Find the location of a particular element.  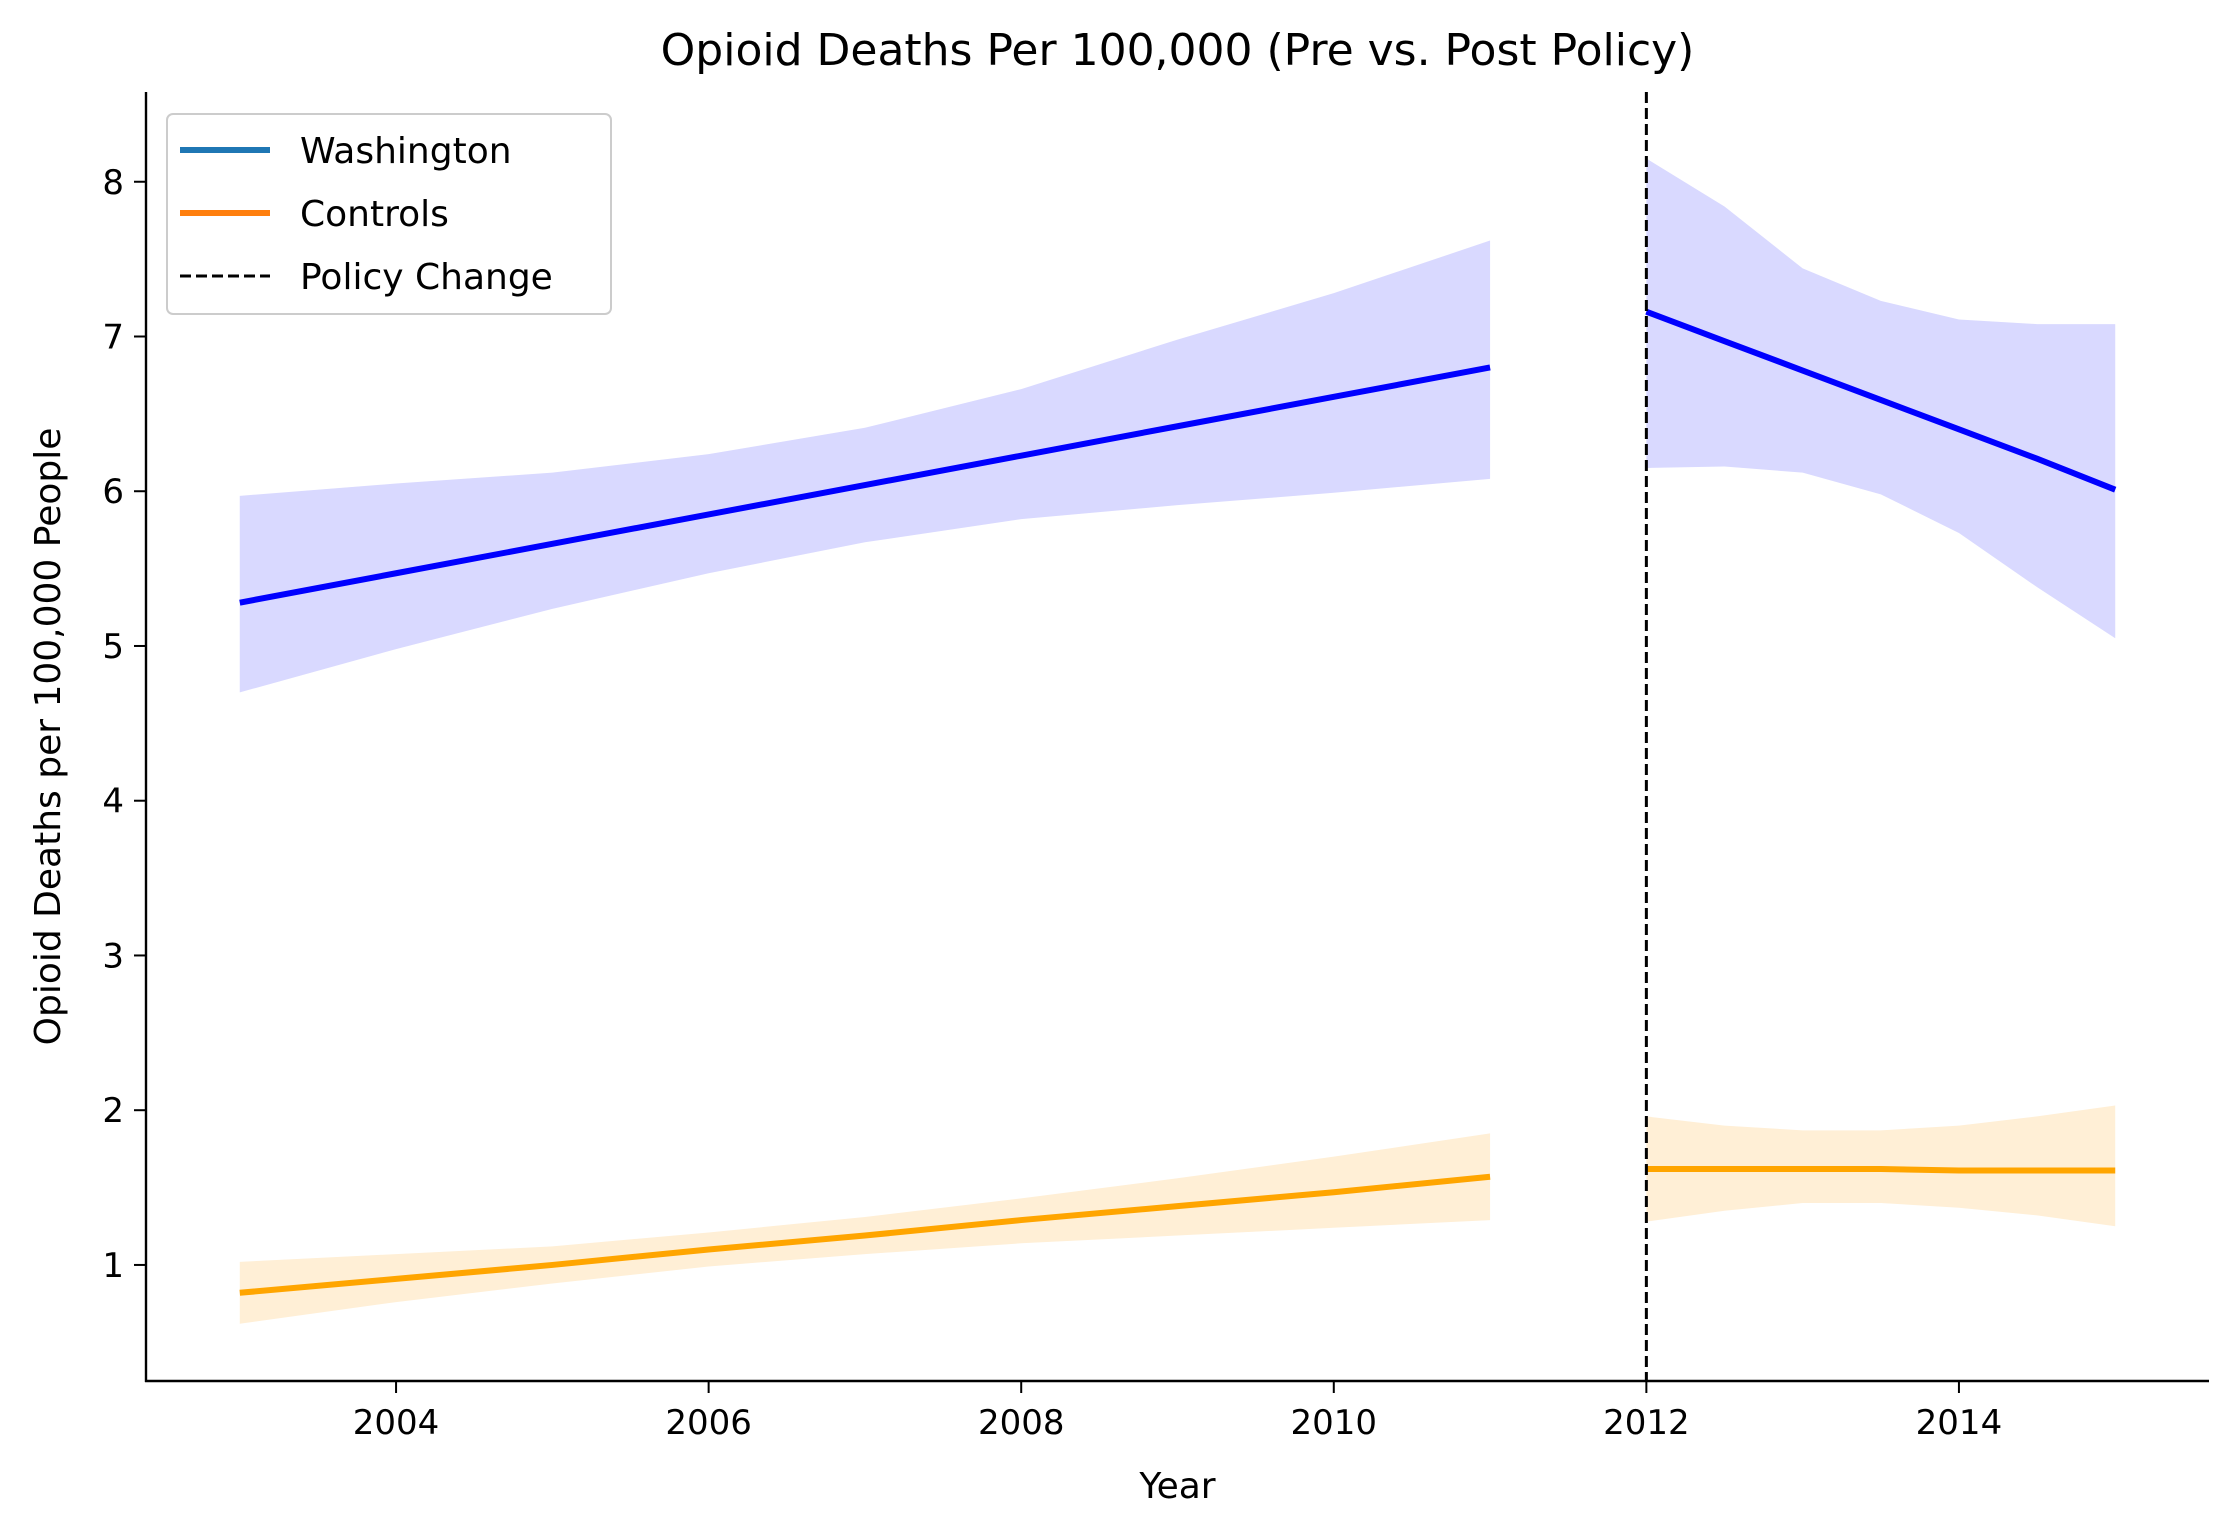

x-tick-label: 2006 is located at coordinates (708, 1423).